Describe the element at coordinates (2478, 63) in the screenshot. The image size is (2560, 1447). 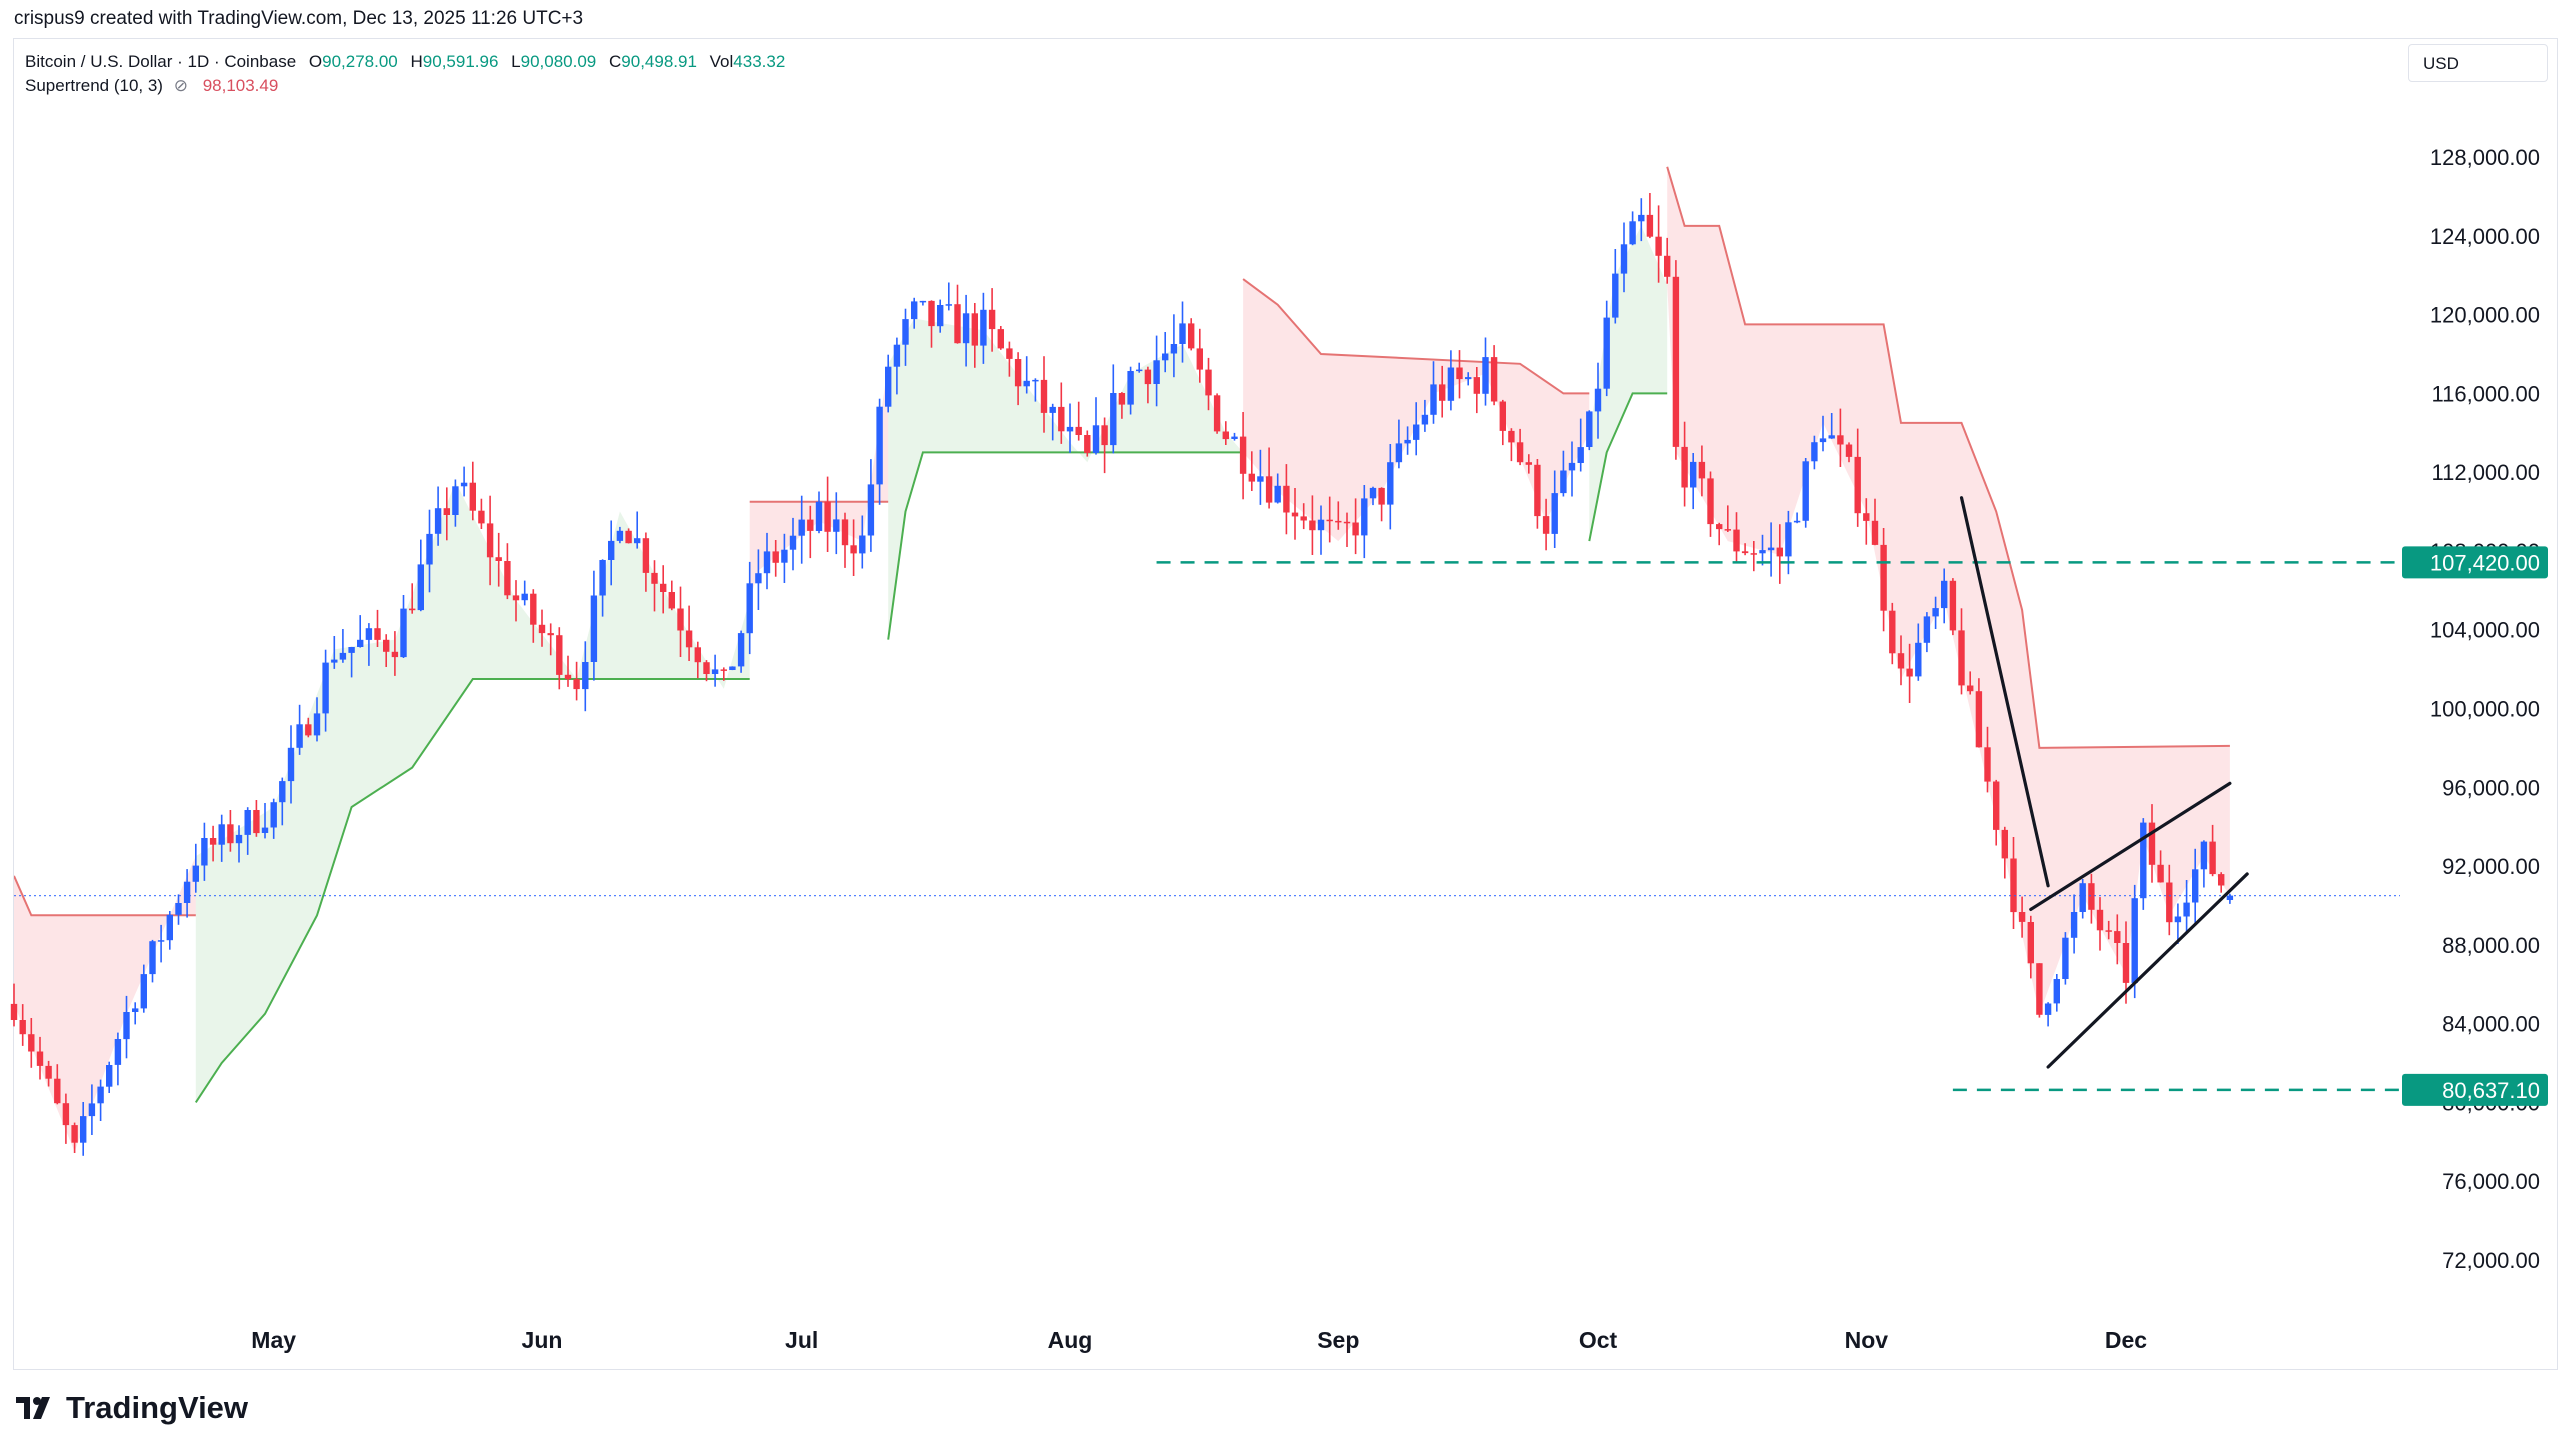
I see `currency-selector: USD` at that location.